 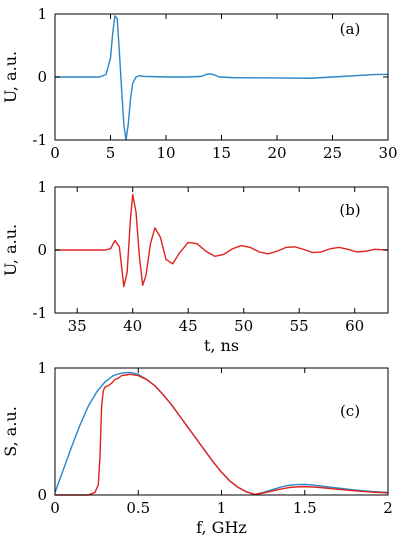 I want to click on x-axis-label: f, GHz, so click(x=221, y=527).